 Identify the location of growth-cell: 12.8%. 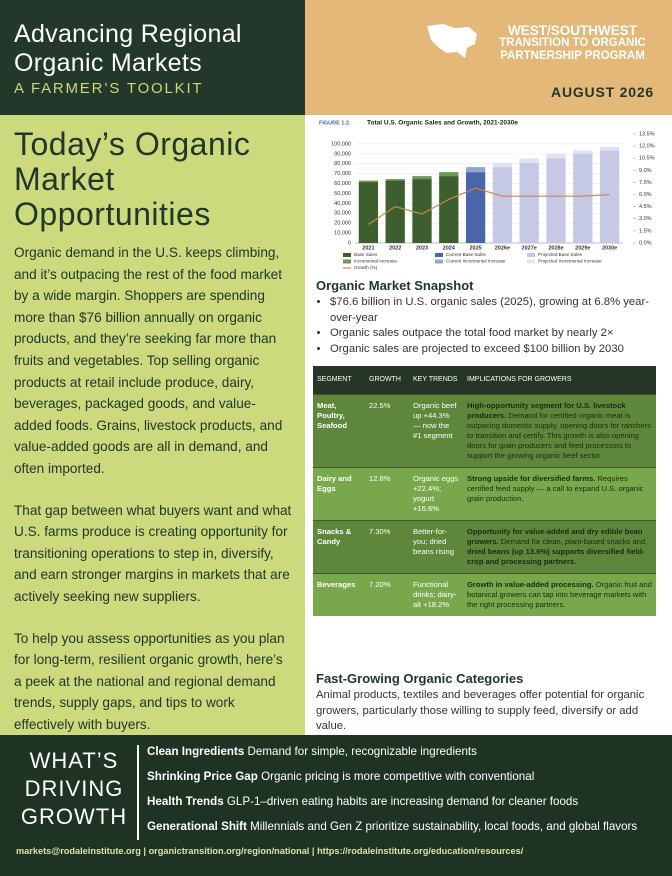
(387, 493).